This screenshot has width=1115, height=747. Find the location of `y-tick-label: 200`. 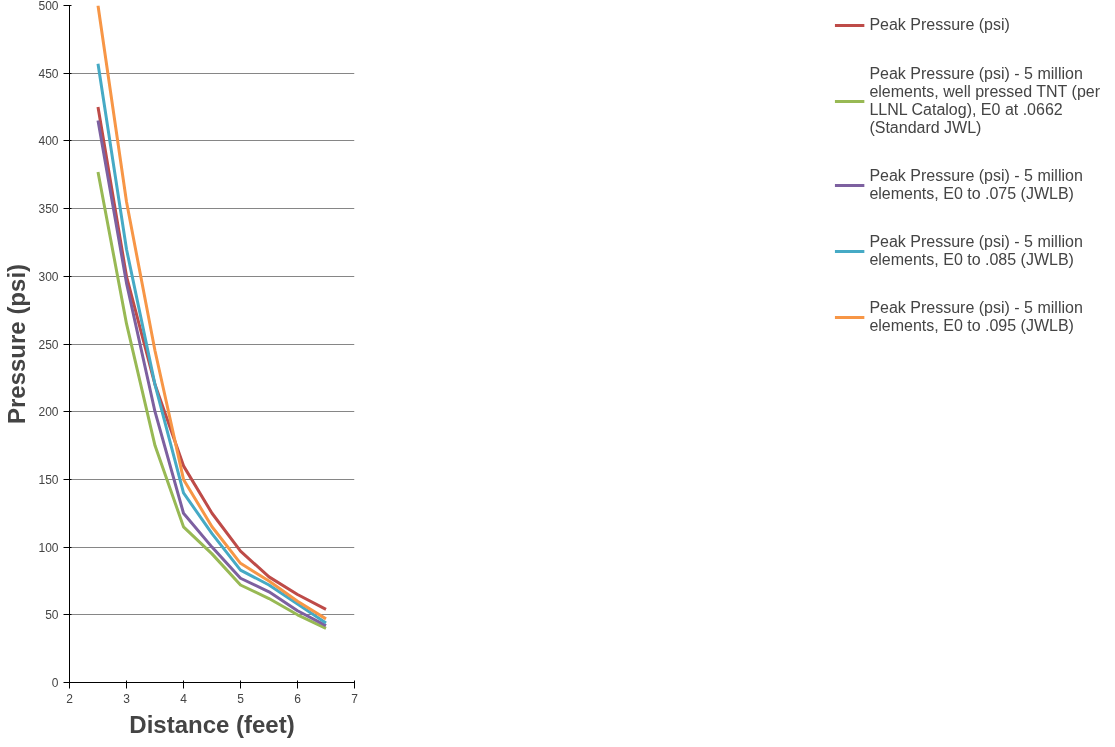

y-tick-label: 200 is located at coordinates (48, 412).